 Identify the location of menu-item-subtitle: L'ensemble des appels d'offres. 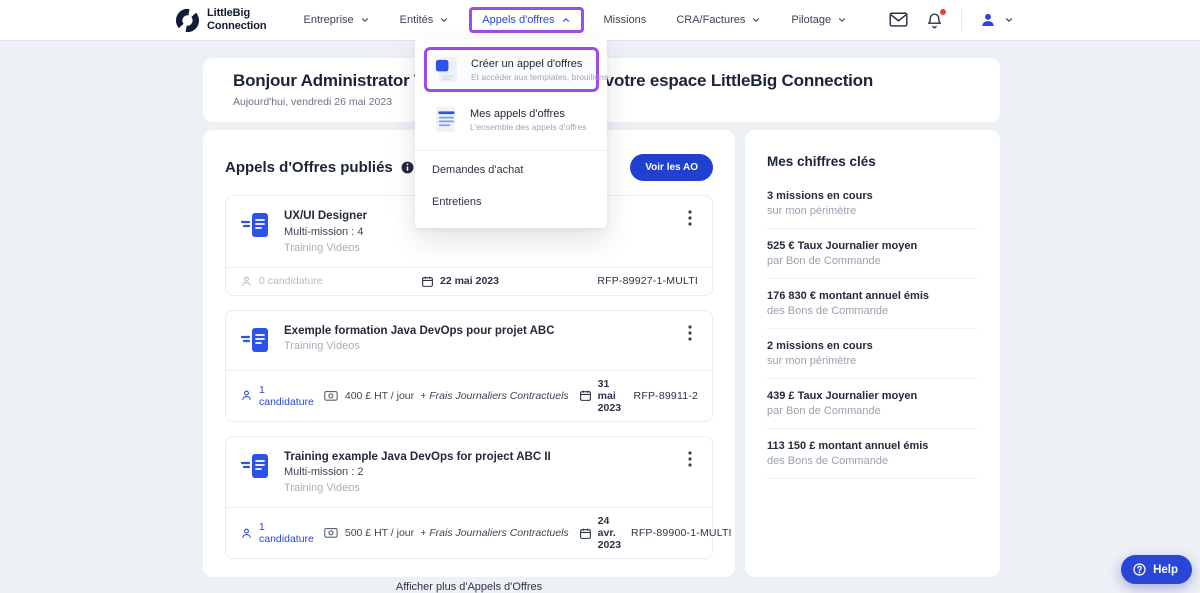
(528, 126).